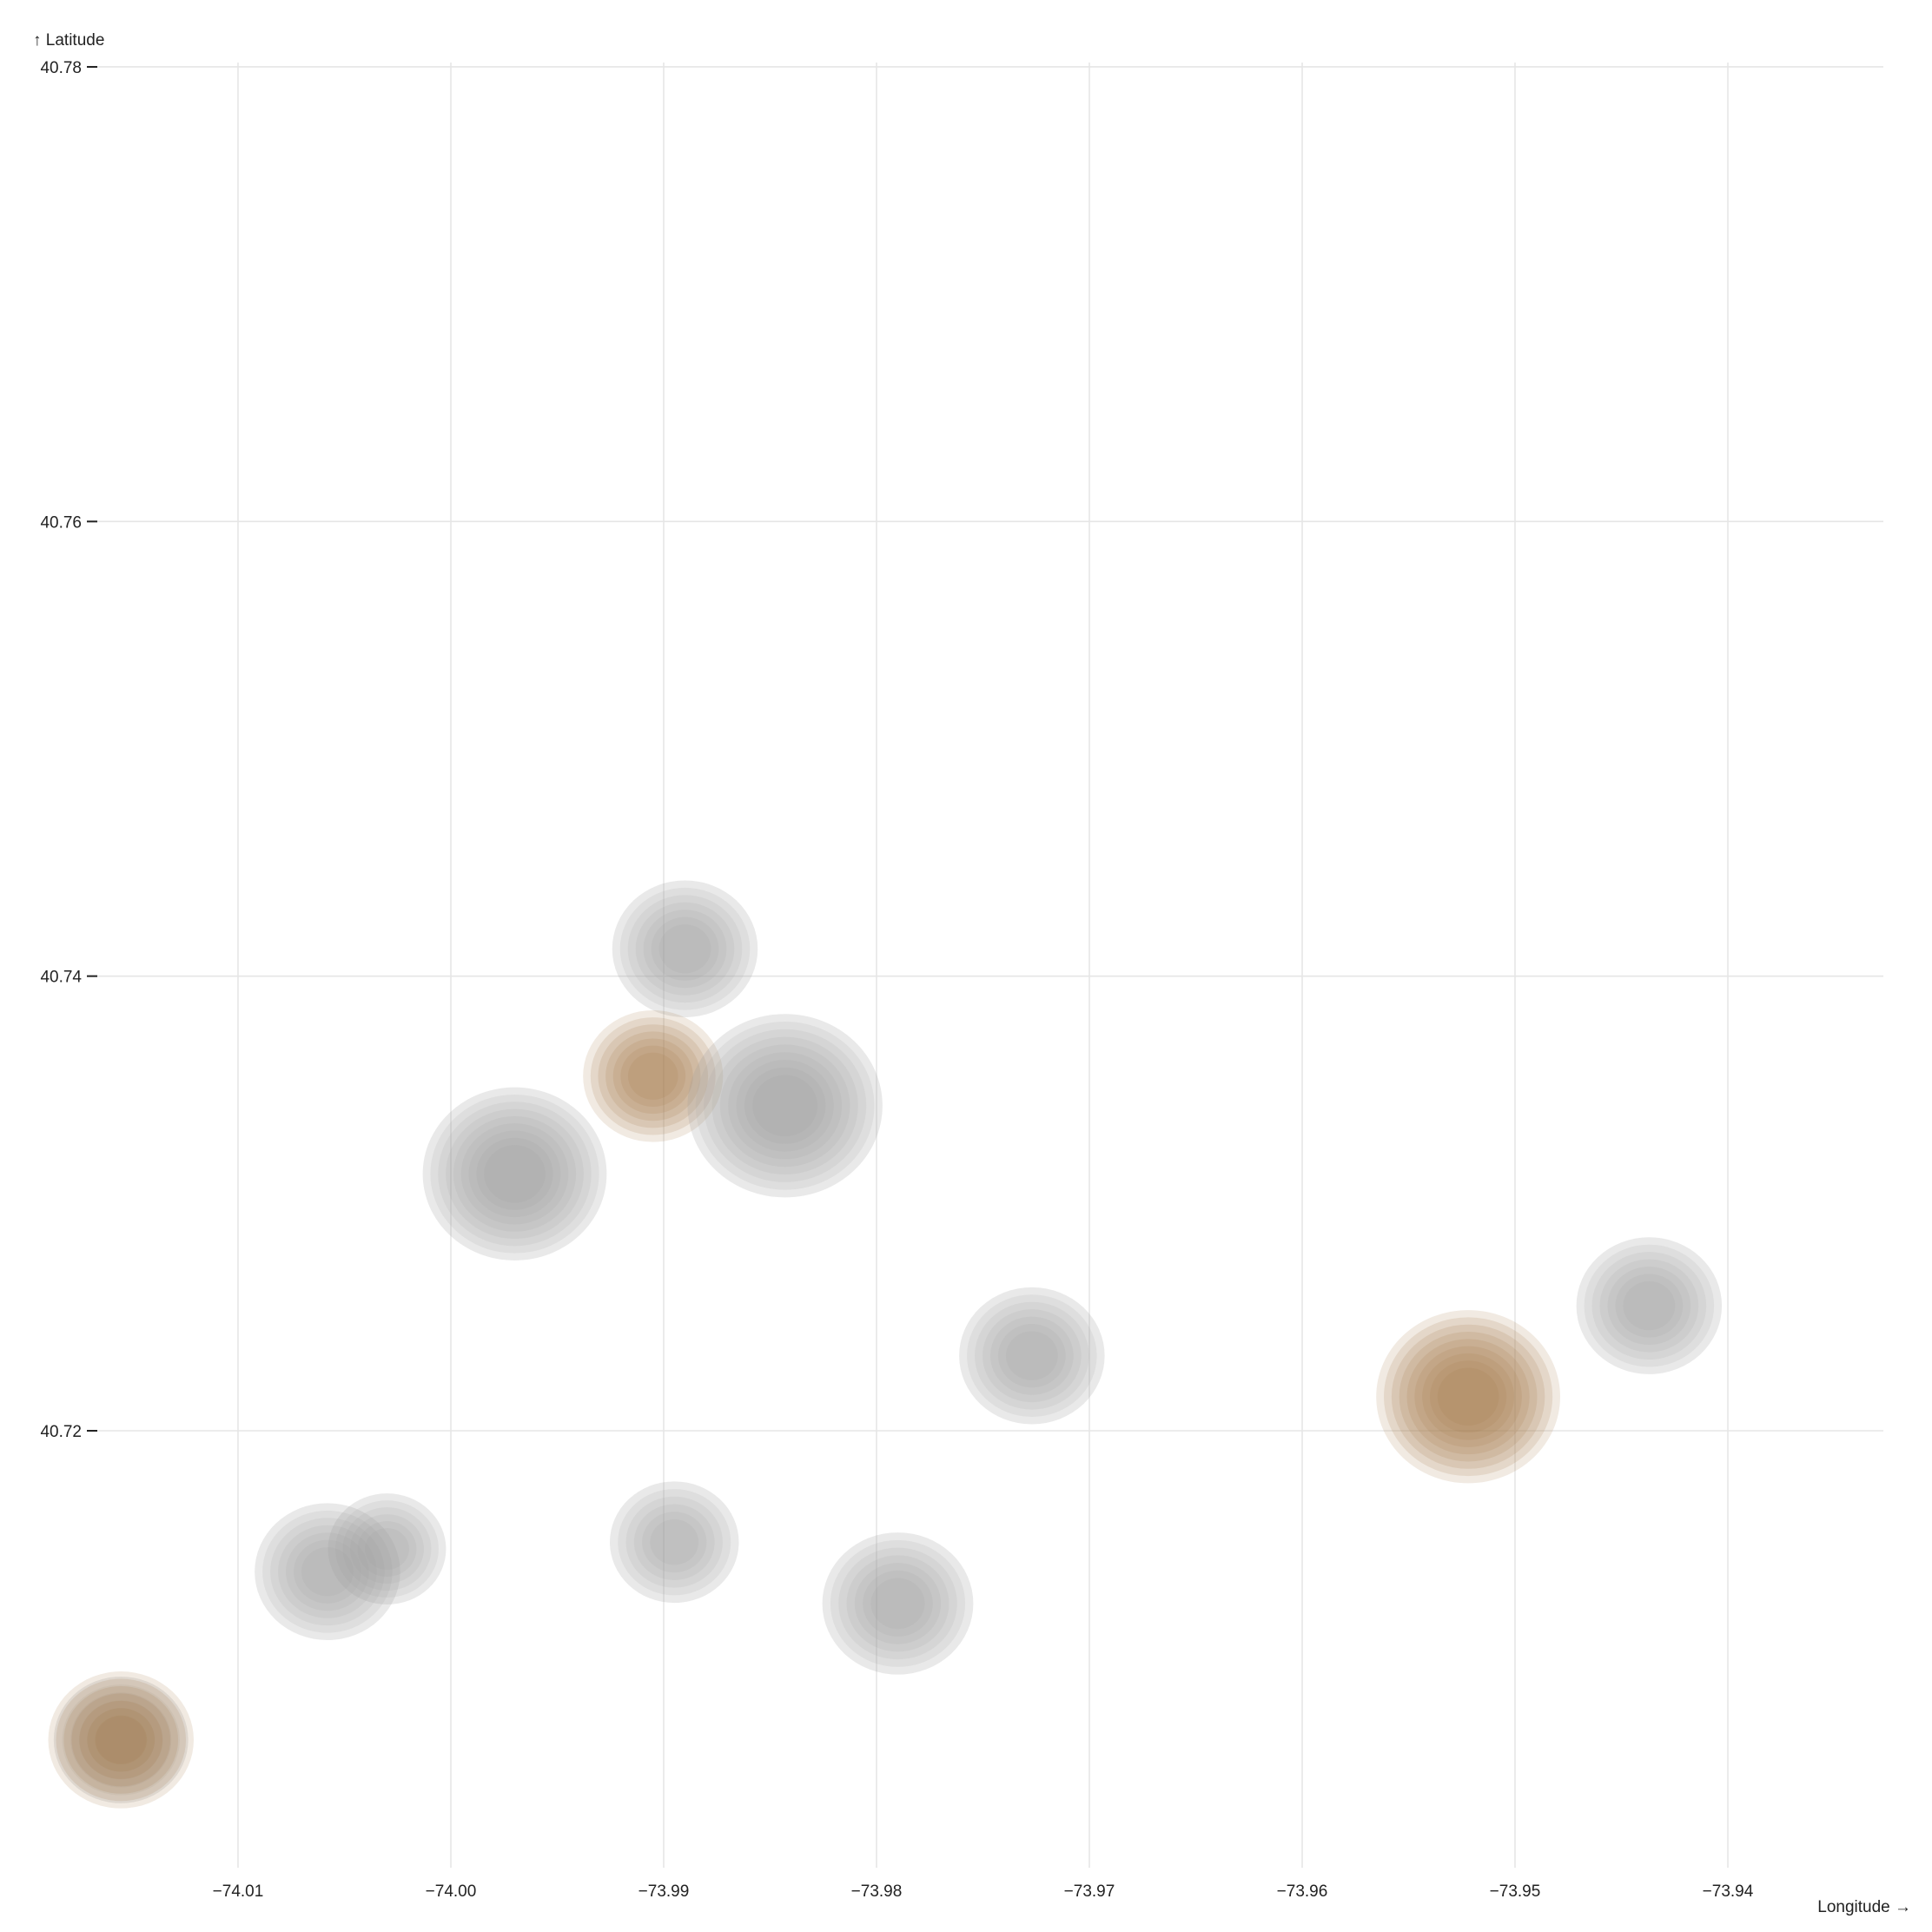  What do you see at coordinates (69, 41) in the screenshot?
I see `y-axis-title: ↑ Latitude` at bounding box center [69, 41].